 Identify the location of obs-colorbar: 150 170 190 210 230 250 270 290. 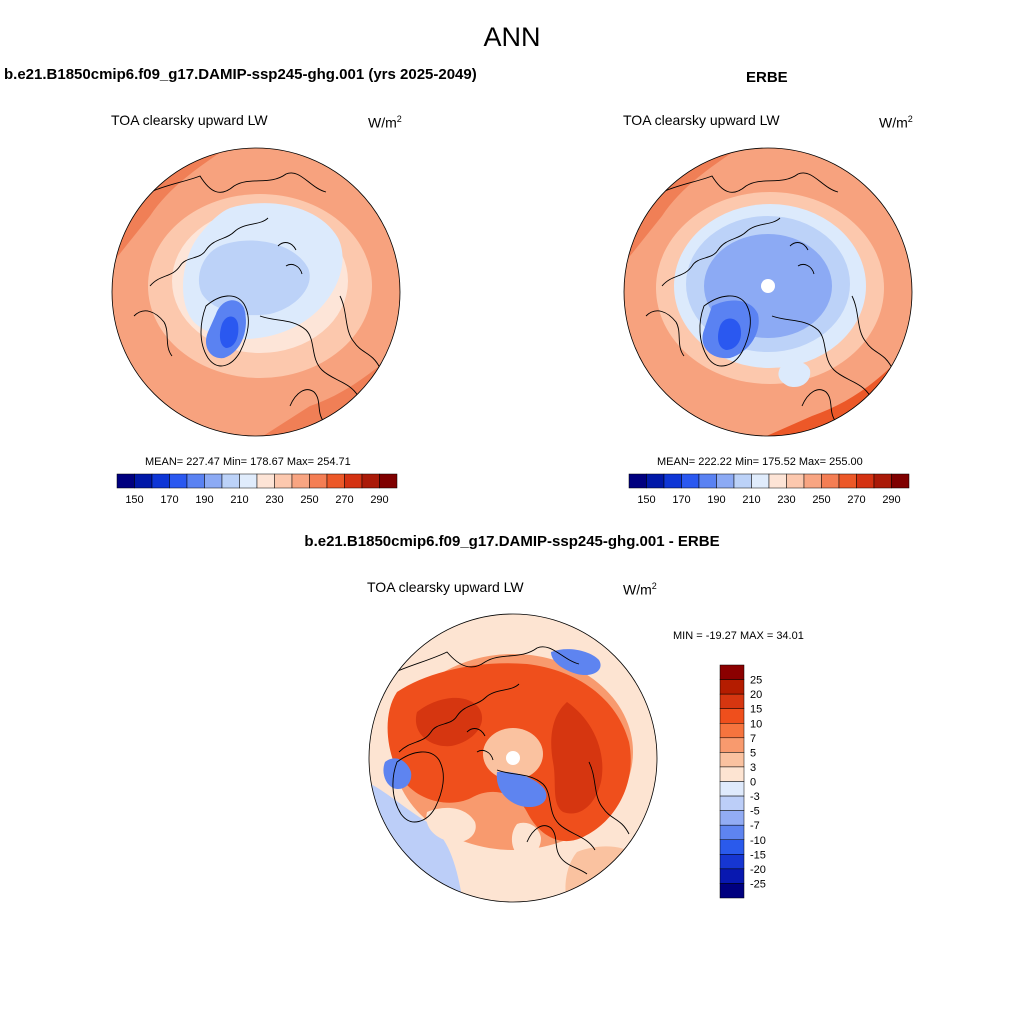
(769, 489).